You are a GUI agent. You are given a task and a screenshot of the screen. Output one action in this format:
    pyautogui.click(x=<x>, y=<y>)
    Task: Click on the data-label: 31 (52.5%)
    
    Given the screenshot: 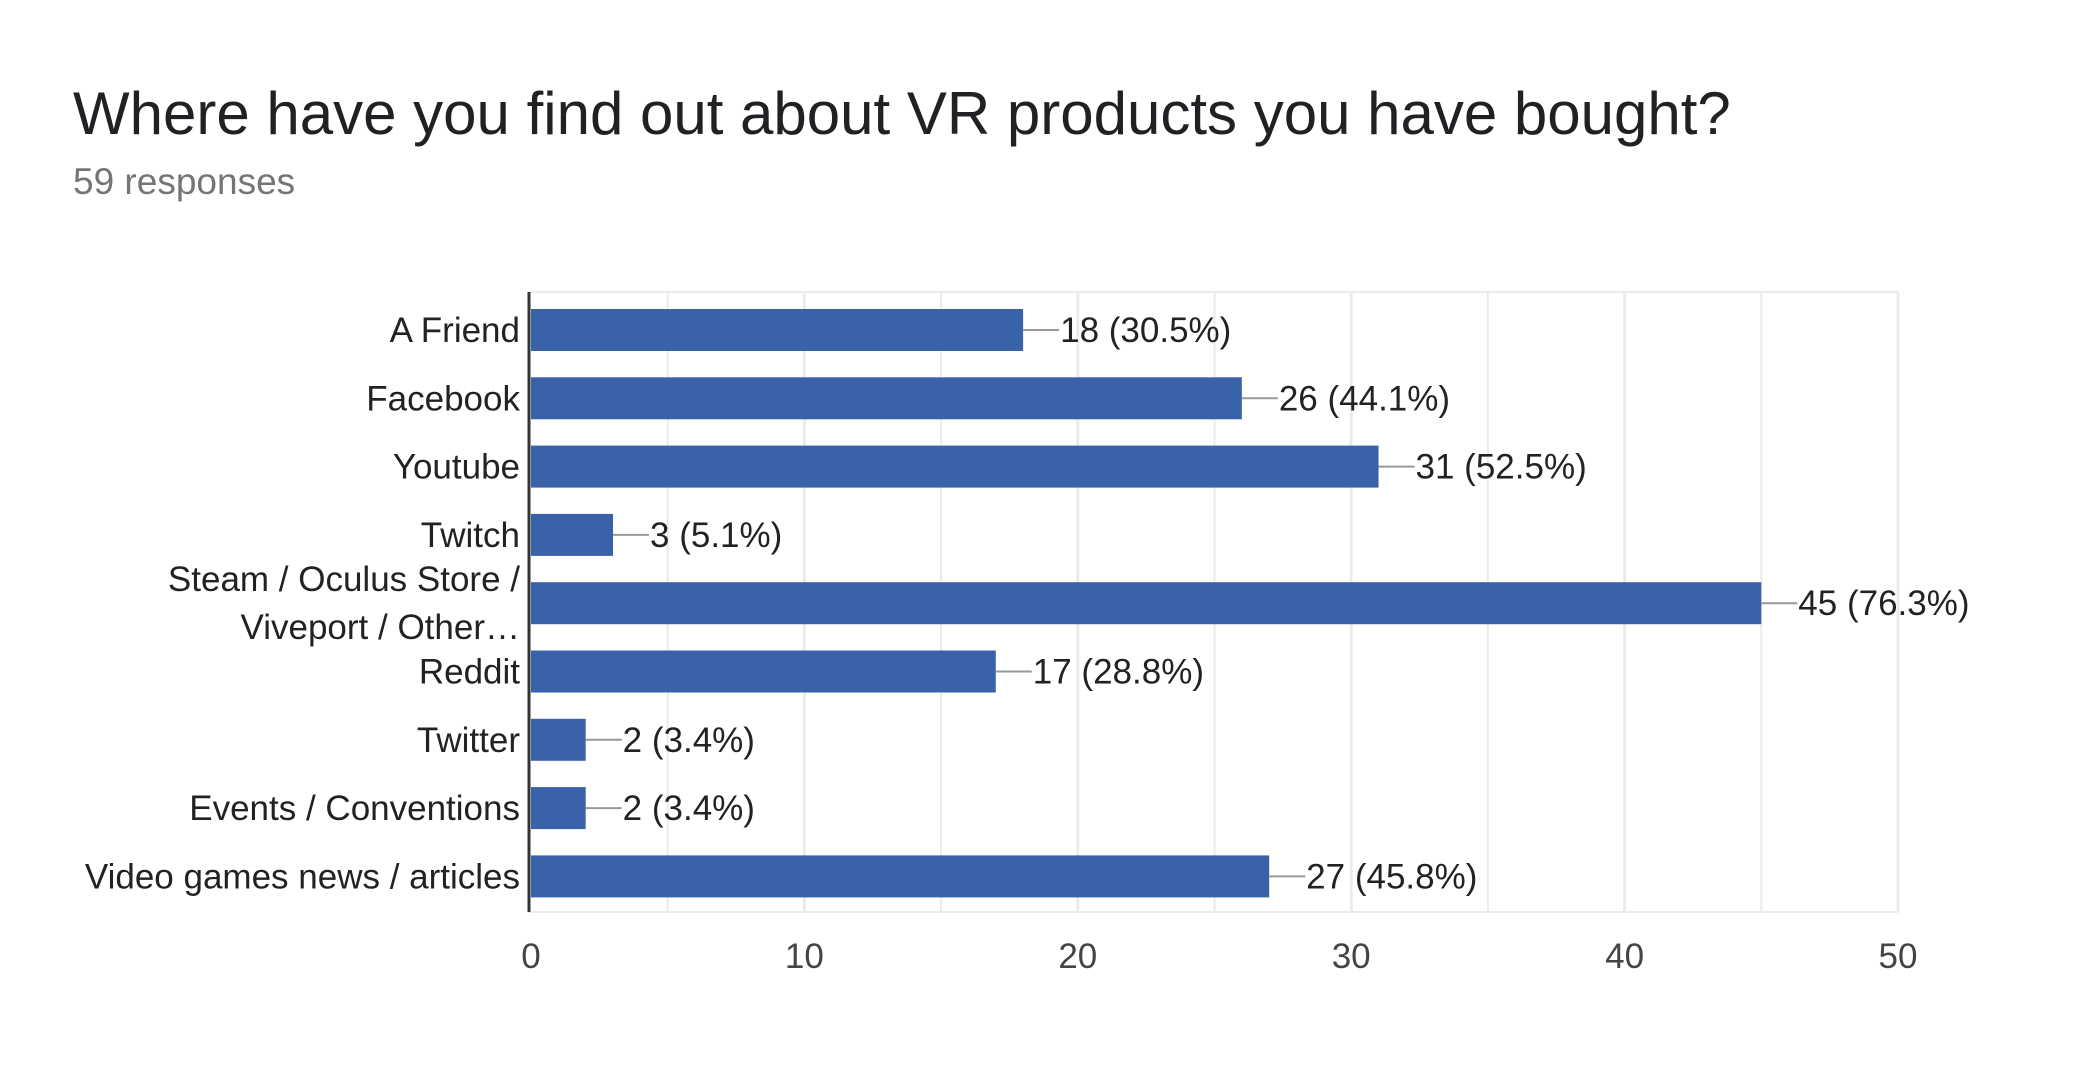 What is the action you would take?
    pyautogui.click(x=1501, y=467)
    